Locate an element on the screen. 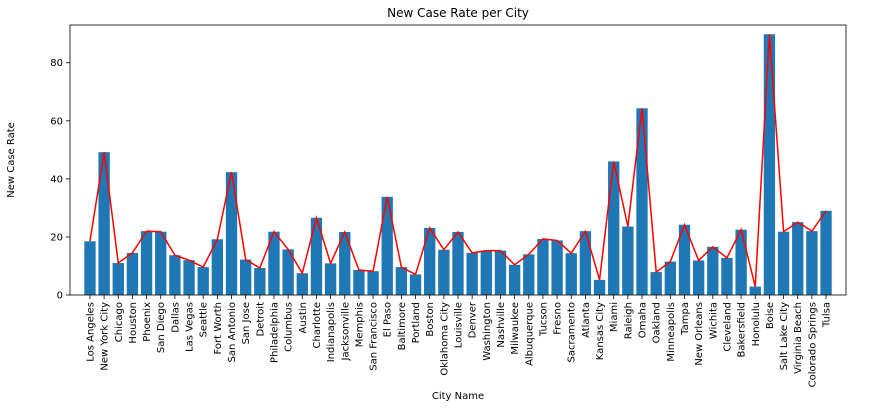 This screenshot has height=408, width=885. bar-austin is located at coordinates (302, 284).